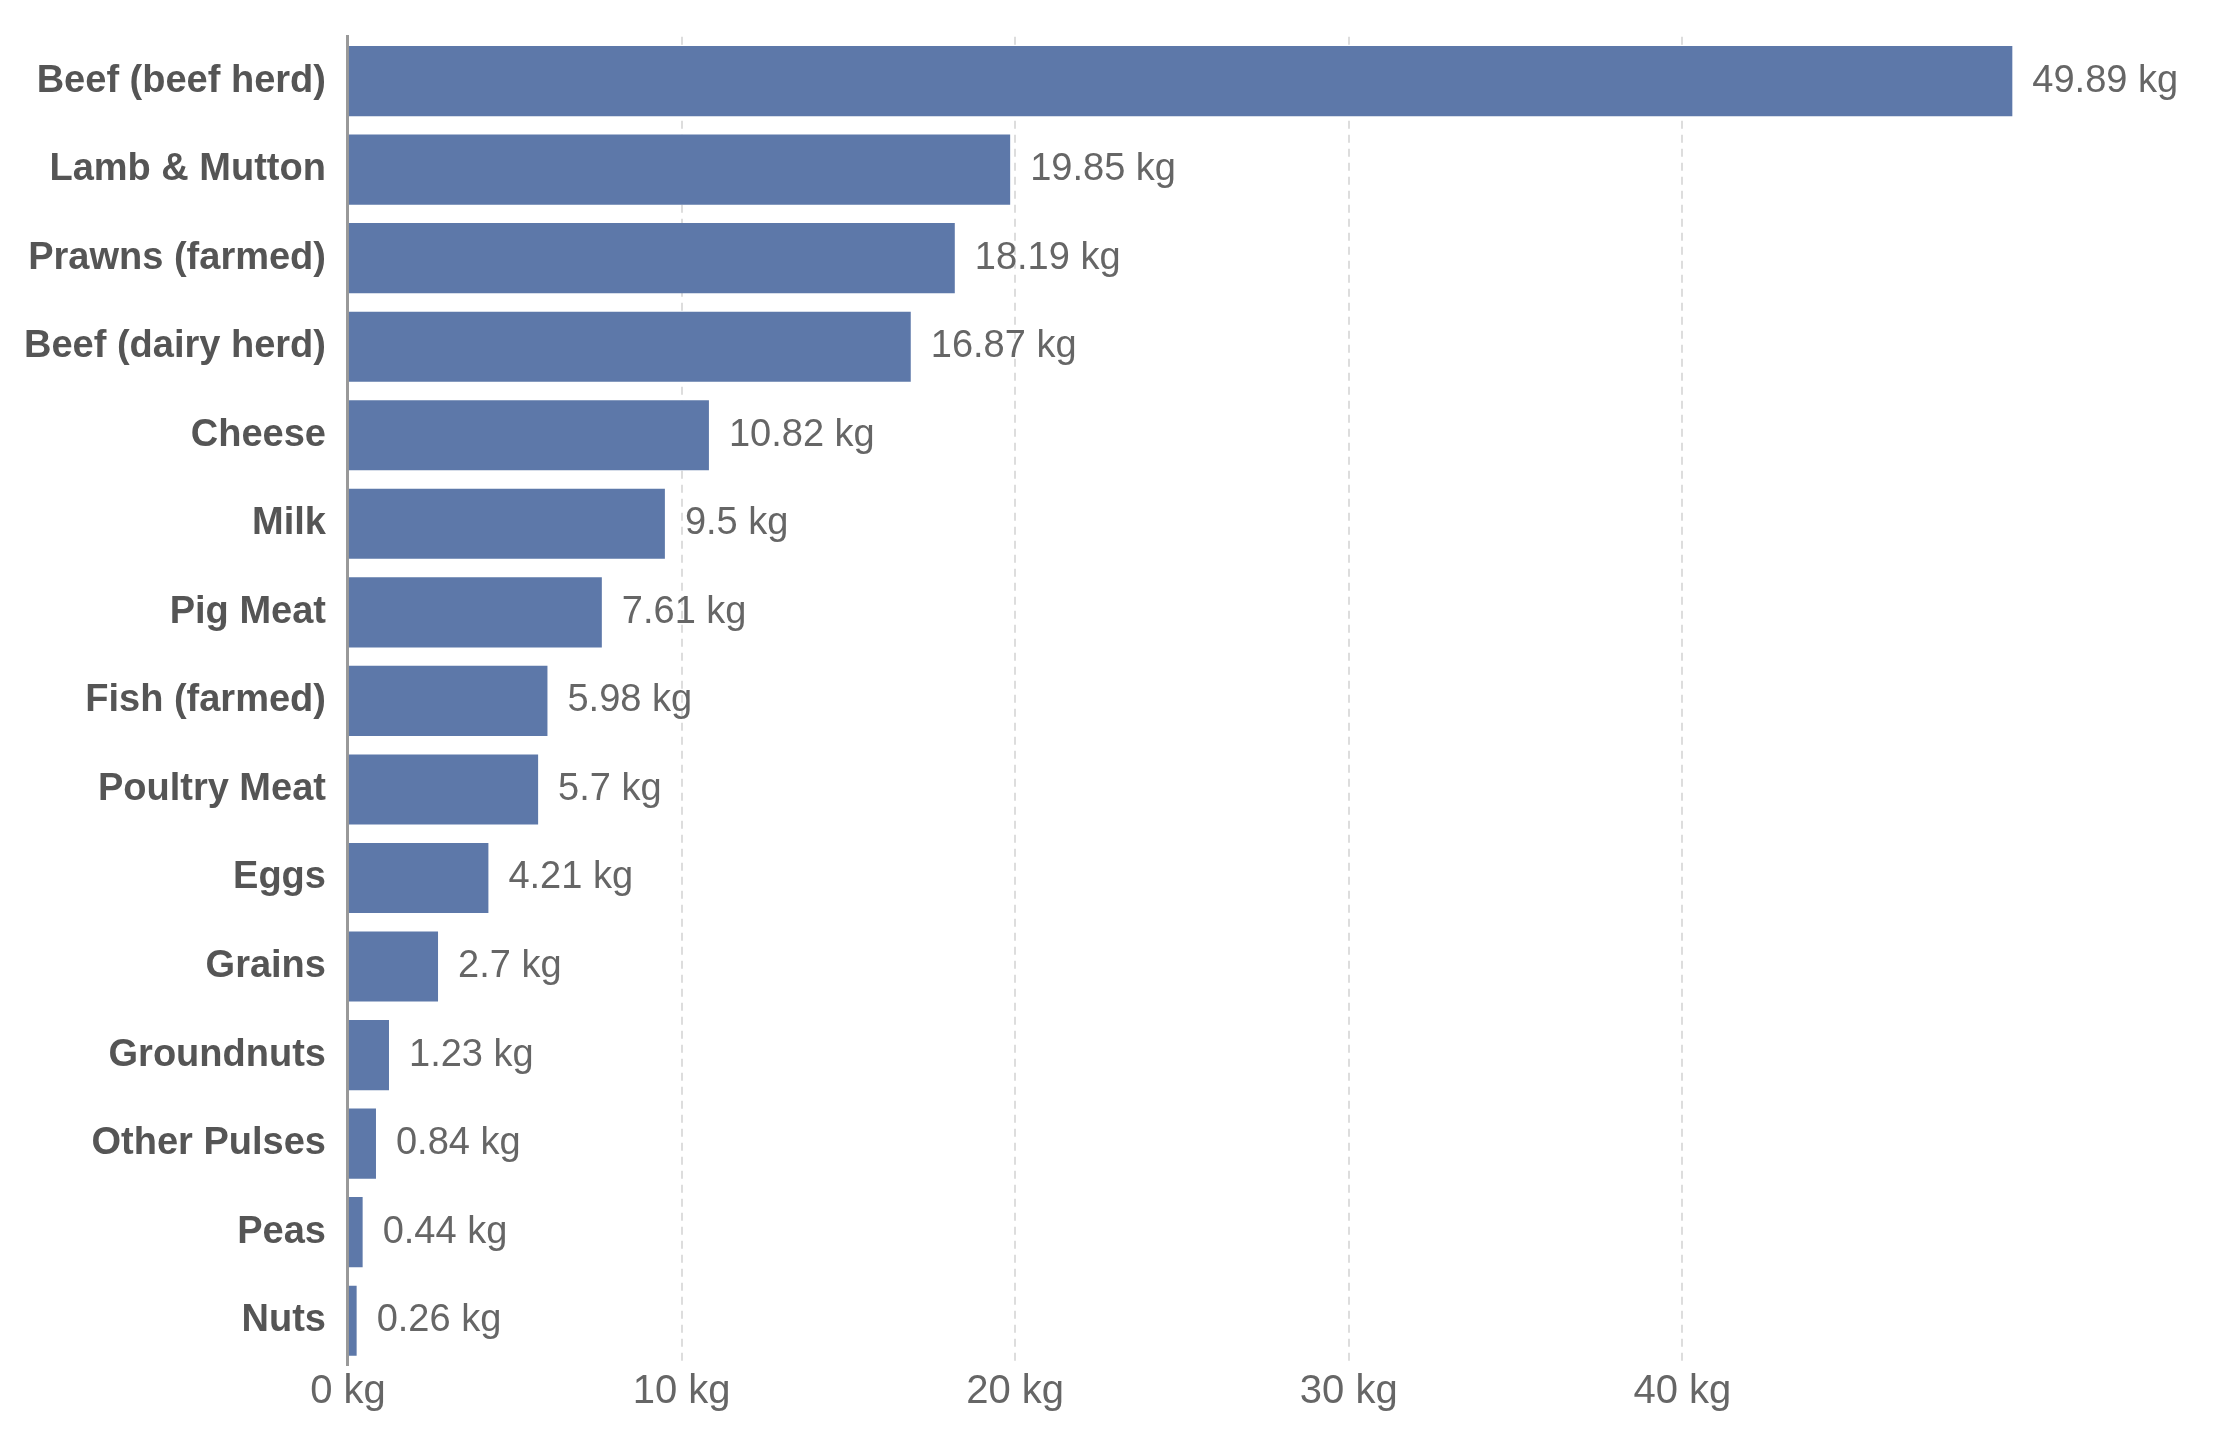  I want to click on data-label: 0.84 kg, so click(458, 1141).